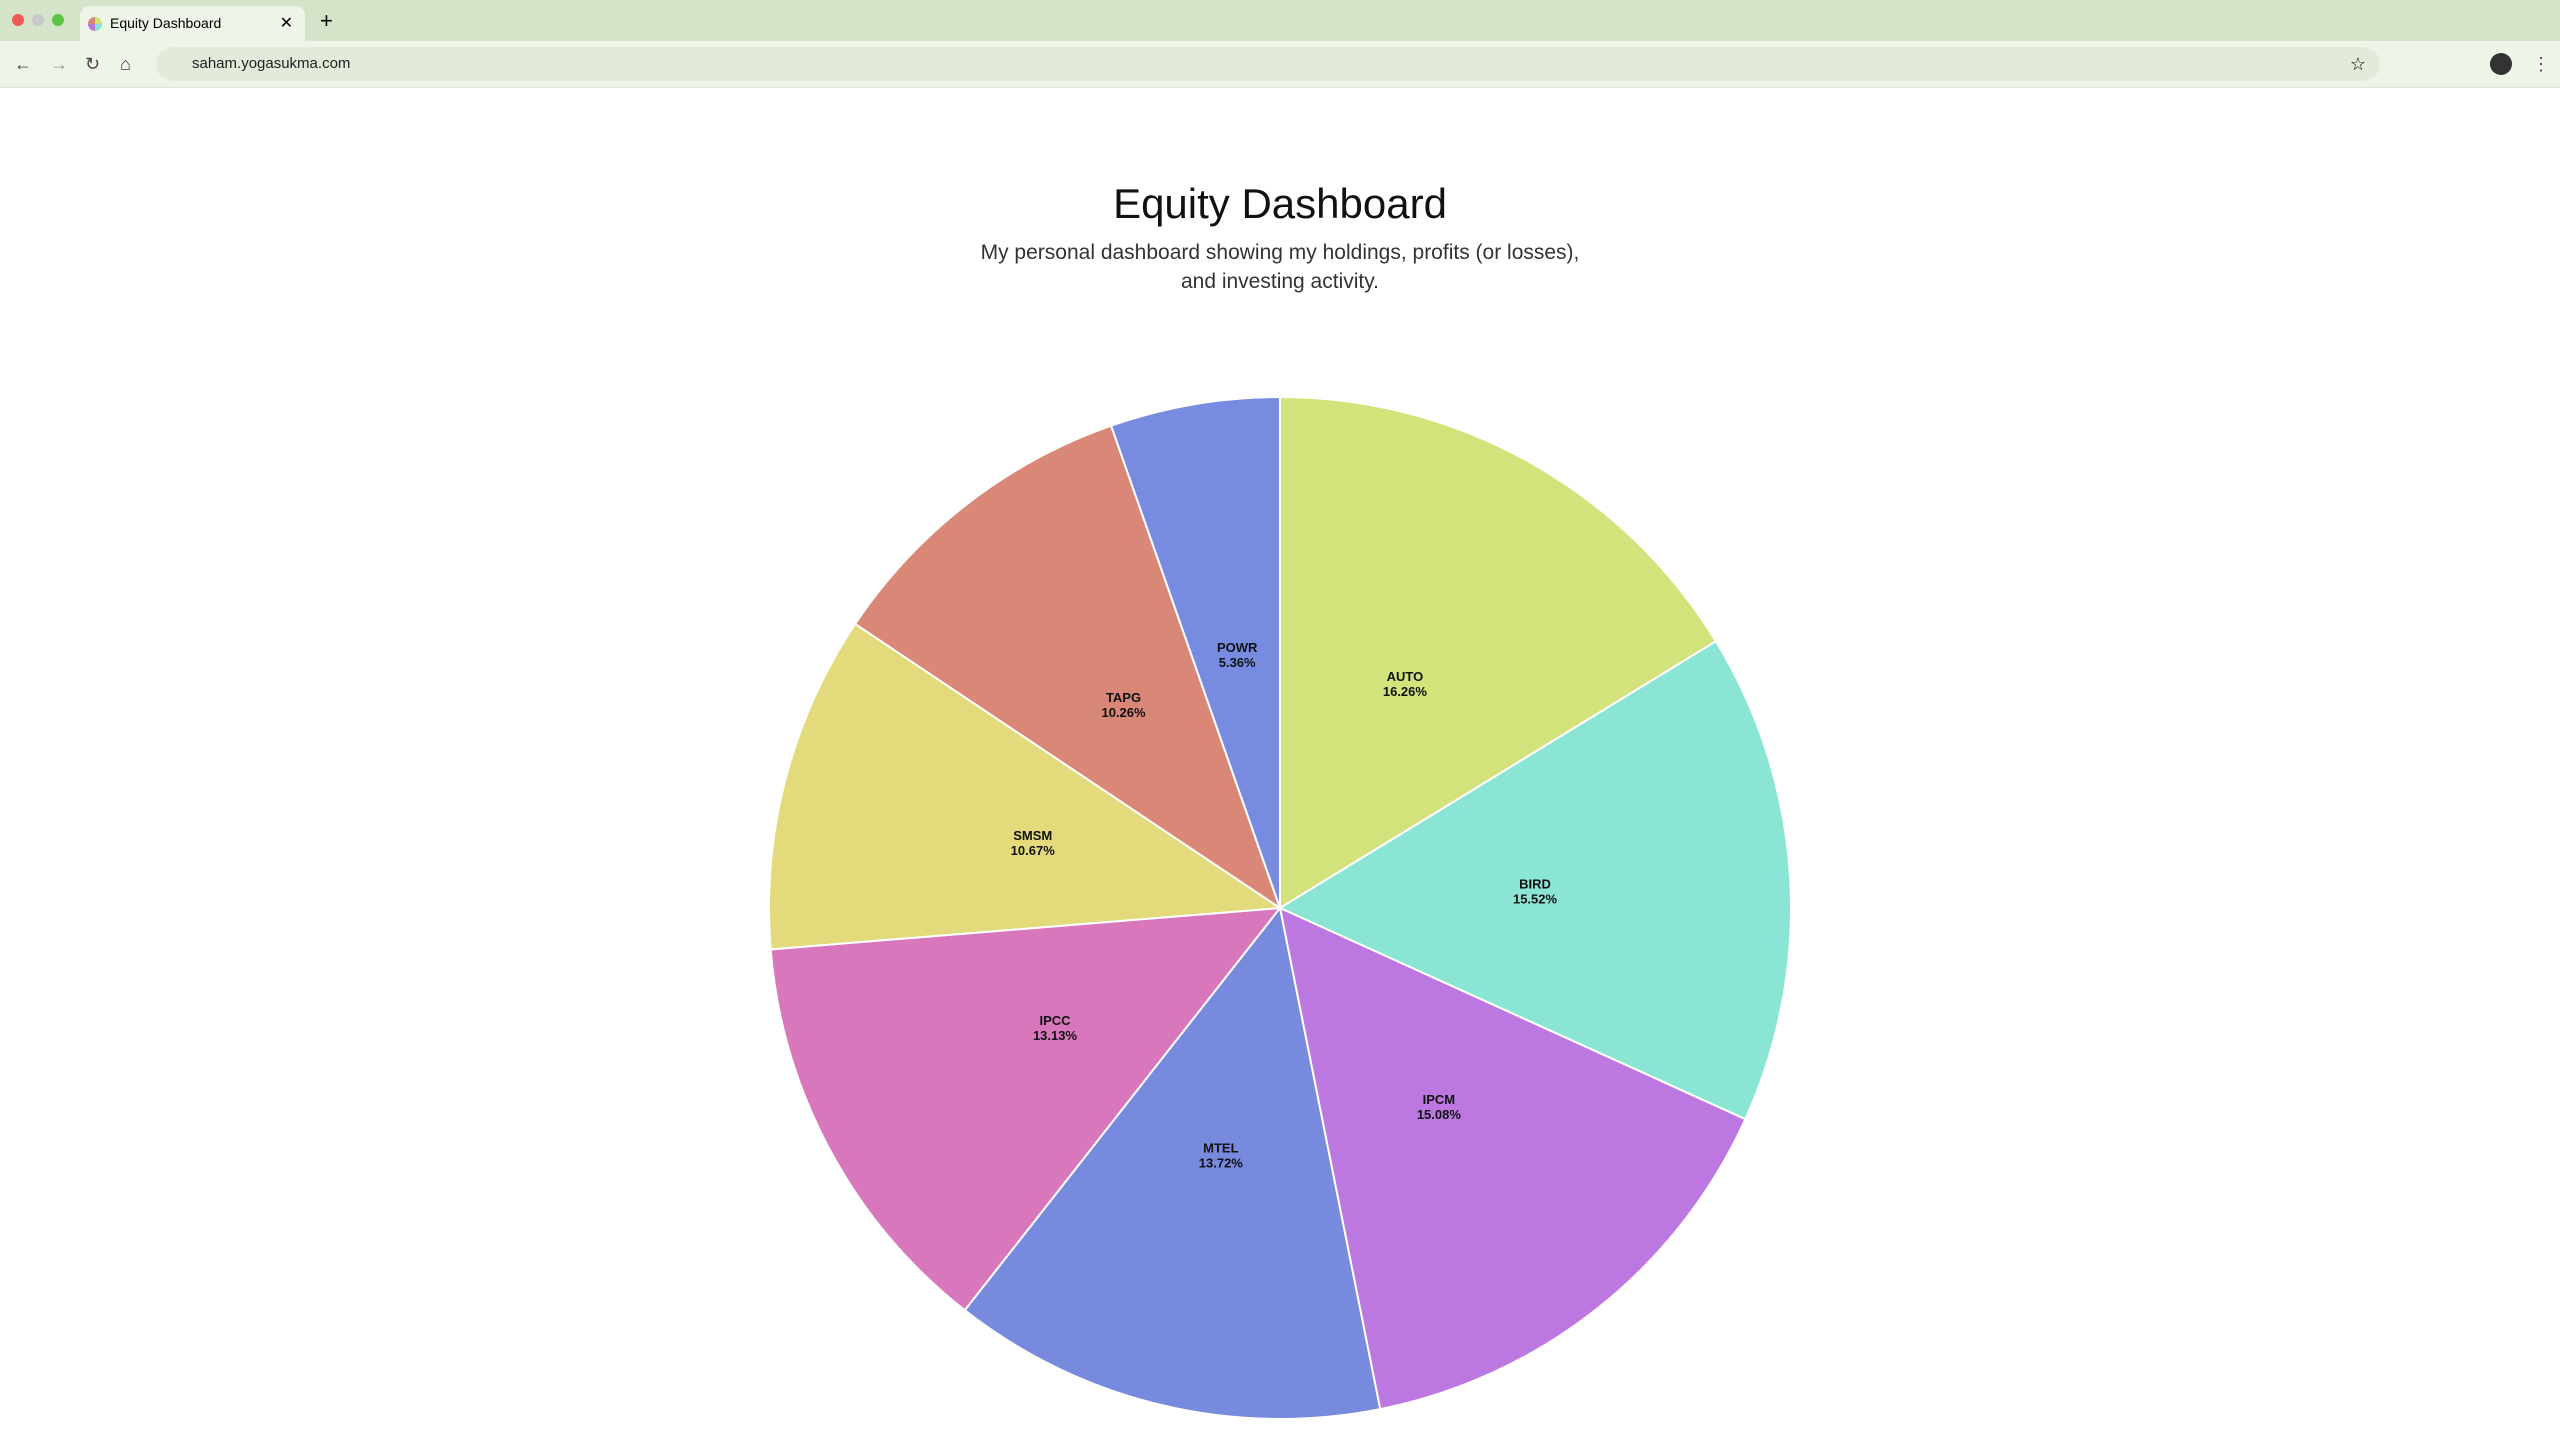  What do you see at coordinates (1033, 850) in the screenshot?
I see `slice-value-label: 10.67%` at bounding box center [1033, 850].